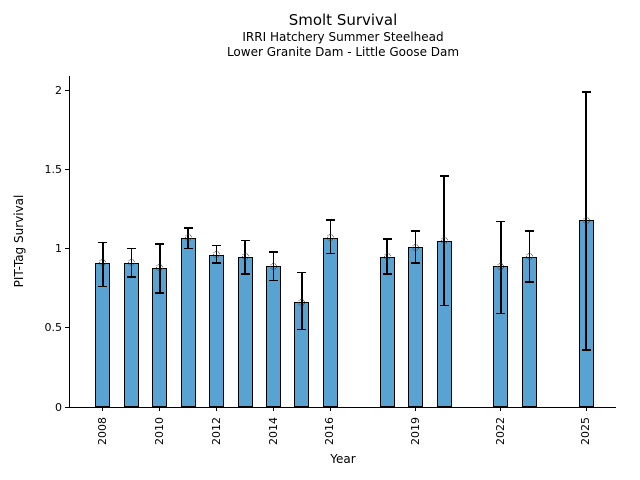 The width and height of the screenshot is (640, 480). I want to click on y-tick-label: 0, so click(58, 407).